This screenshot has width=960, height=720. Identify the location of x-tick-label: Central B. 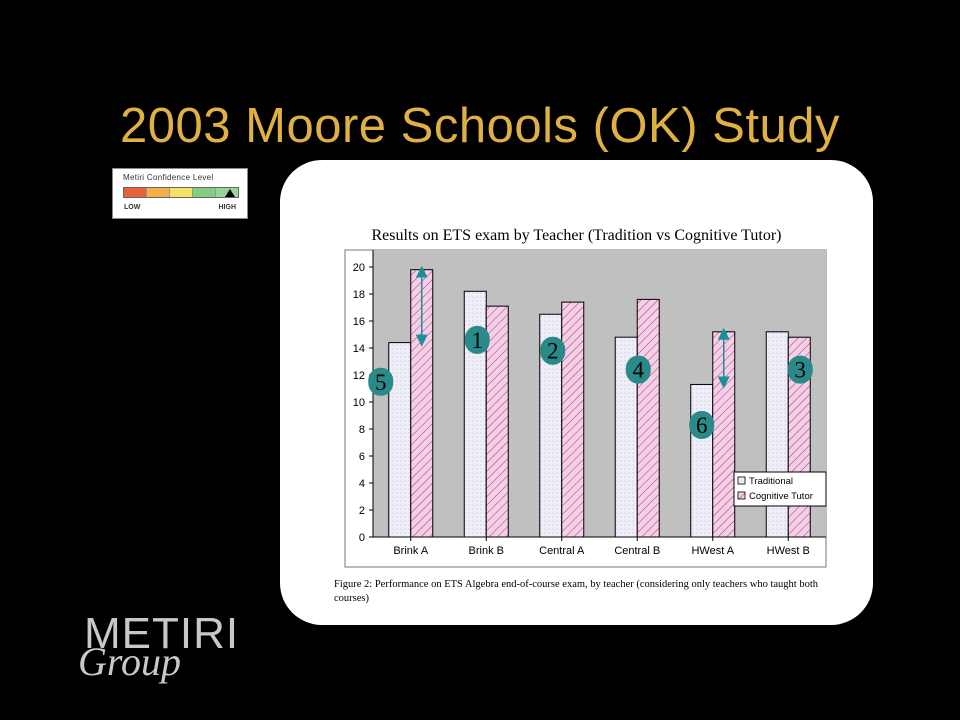
(637, 551).